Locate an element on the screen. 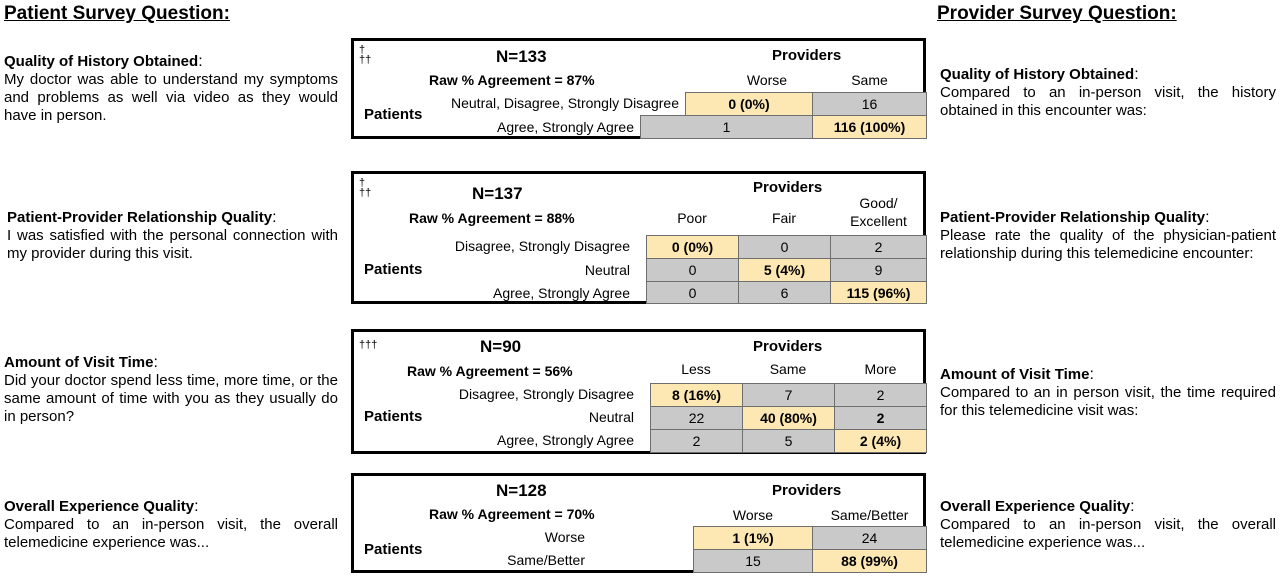 This screenshot has width=1280, height=584. sample-size: N=90 is located at coordinates (501, 346).